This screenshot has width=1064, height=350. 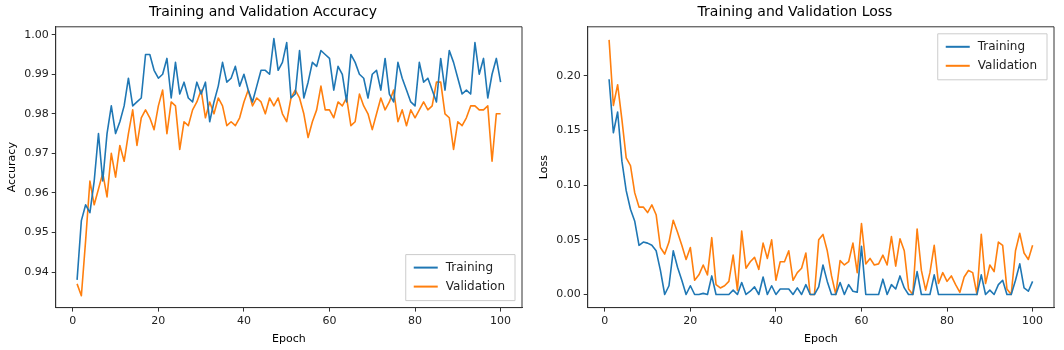 I want to click on y-axis-title: Loss, so click(x=544, y=167).